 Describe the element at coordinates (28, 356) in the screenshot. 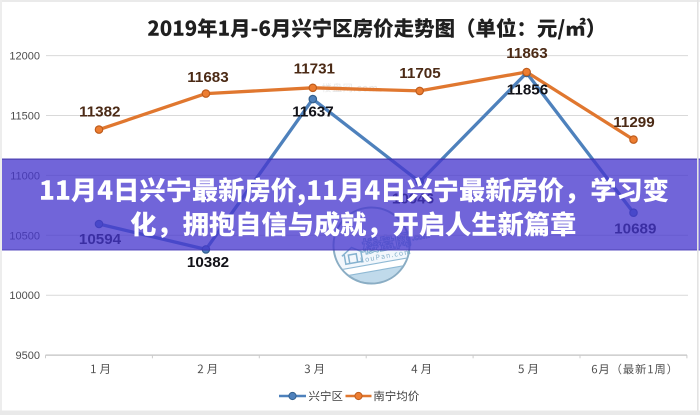

I see `svg-text: 9500` at that location.